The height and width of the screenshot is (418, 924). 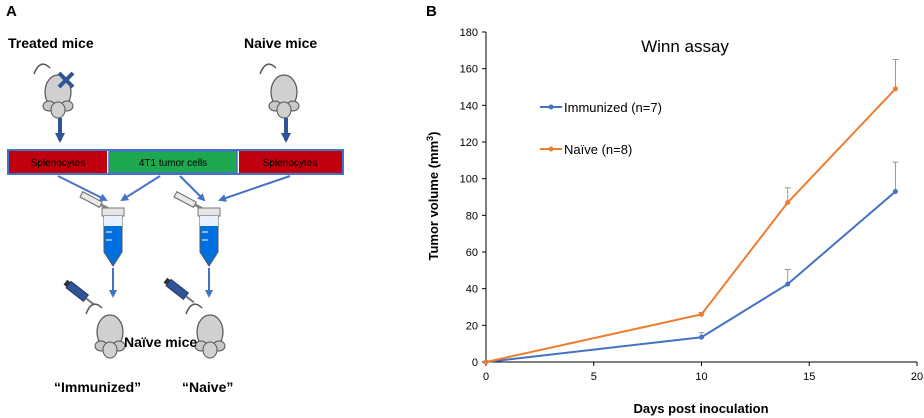 What do you see at coordinates (11, 11) in the screenshot?
I see `panel-a-label: A` at bounding box center [11, 11].